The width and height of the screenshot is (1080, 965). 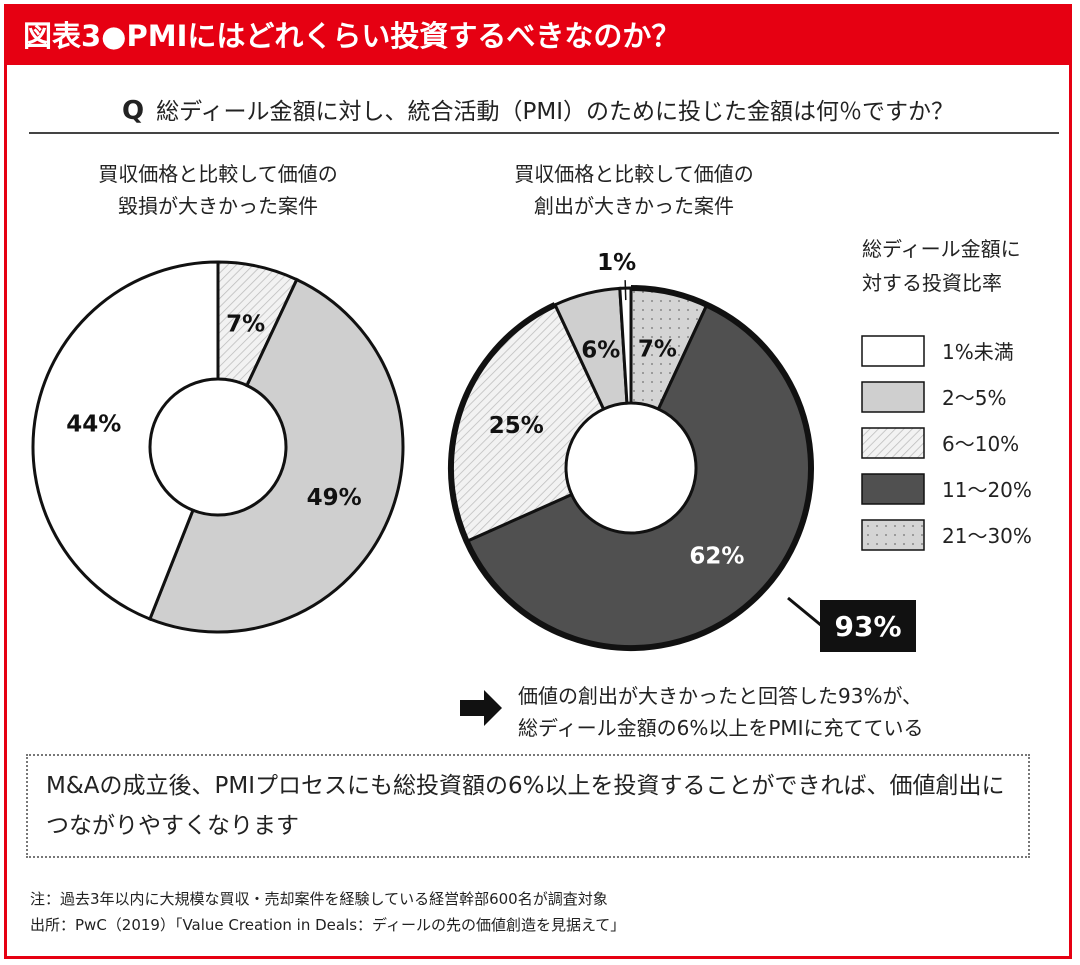 What do you see at coordinates (218, 206) in the screenshot?
I see `subtitle-line: 毀損が大きかった案件` at bounding box center [218, 206].